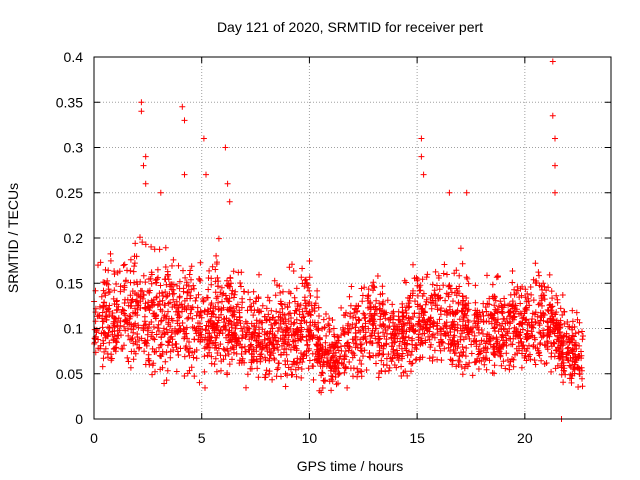  I want to click on y-tick-labels: 0 0.05 0.1 0.15 0.2 0.25 0.3 0.35 0.4, so click(69, 238).